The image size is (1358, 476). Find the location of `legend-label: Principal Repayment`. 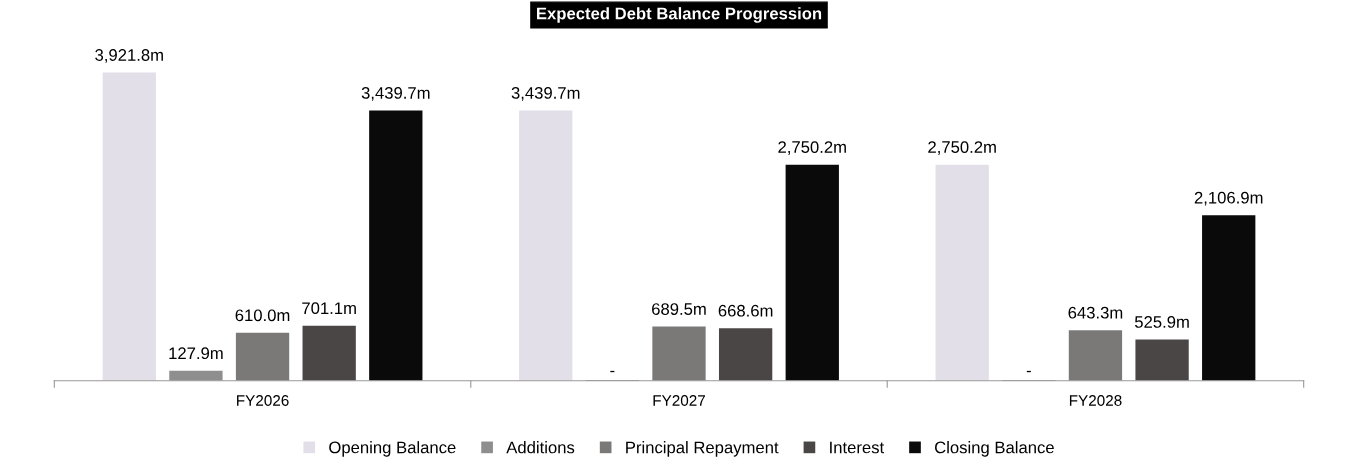

legend-label: Principal Repayment is located at coordinates (702, 449).